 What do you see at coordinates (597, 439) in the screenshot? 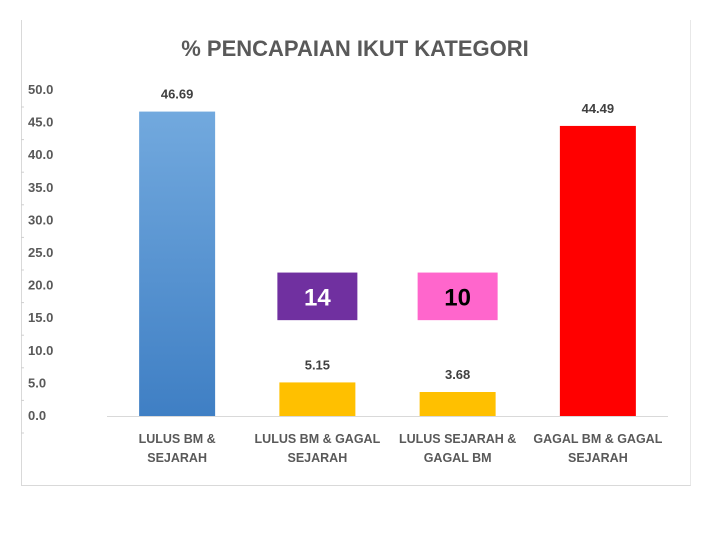
I see `x-tick-label-line: GAGAL BM & GAGAL` at bounding box center [597, 439].